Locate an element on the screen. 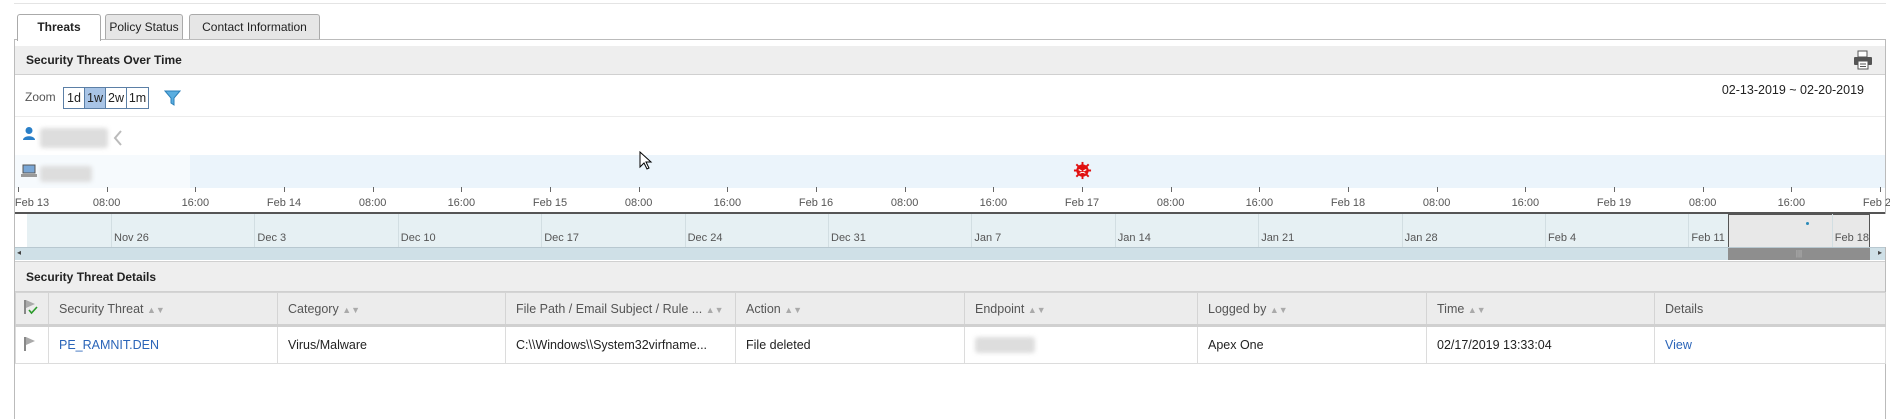  axis-label: Feb 17 is located at coordinates (1082, 203).